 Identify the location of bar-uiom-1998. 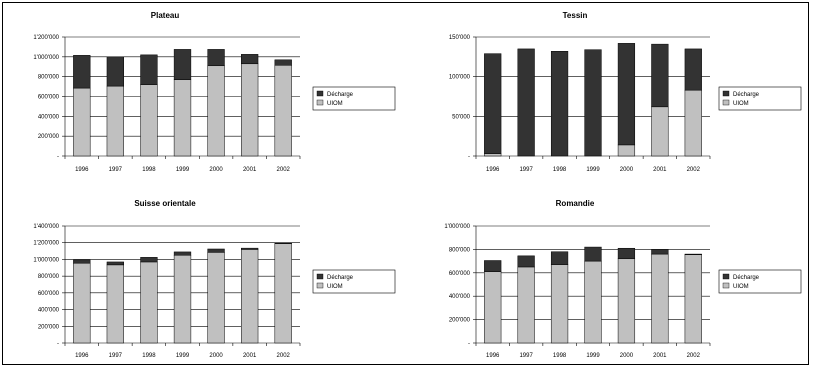
(149, 120).